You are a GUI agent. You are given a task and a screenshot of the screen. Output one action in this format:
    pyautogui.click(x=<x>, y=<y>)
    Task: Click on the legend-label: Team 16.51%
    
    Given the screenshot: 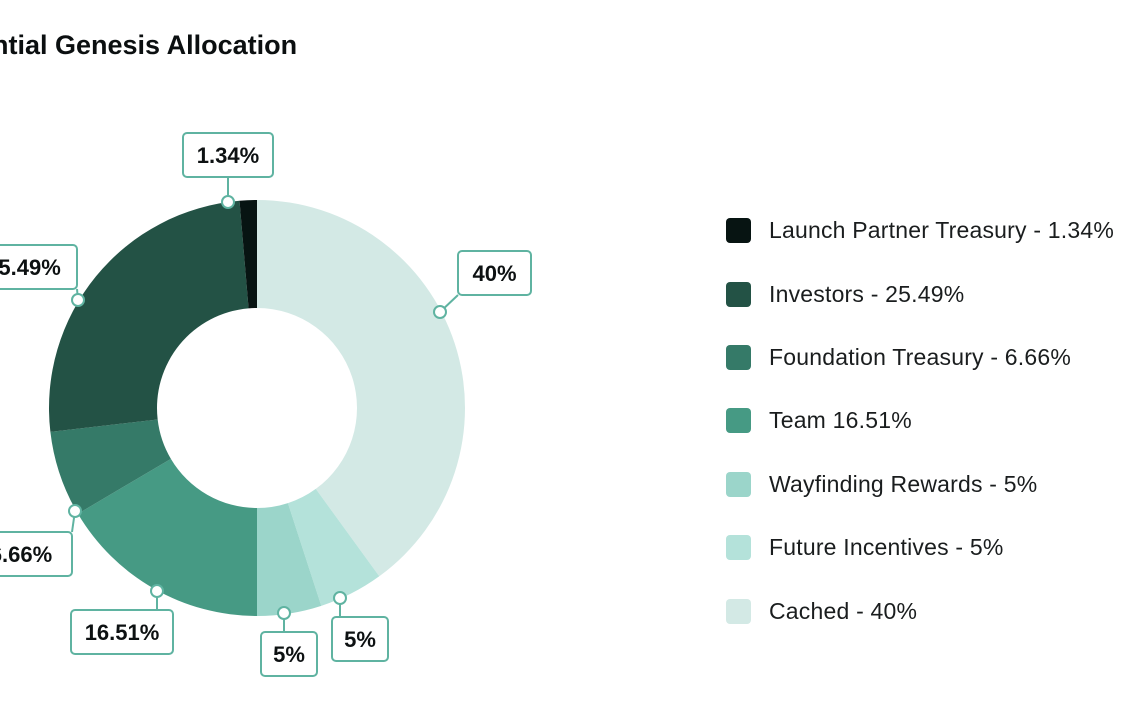 What is the action you would take?
    pyautogui.click(x=840, y=420)
    